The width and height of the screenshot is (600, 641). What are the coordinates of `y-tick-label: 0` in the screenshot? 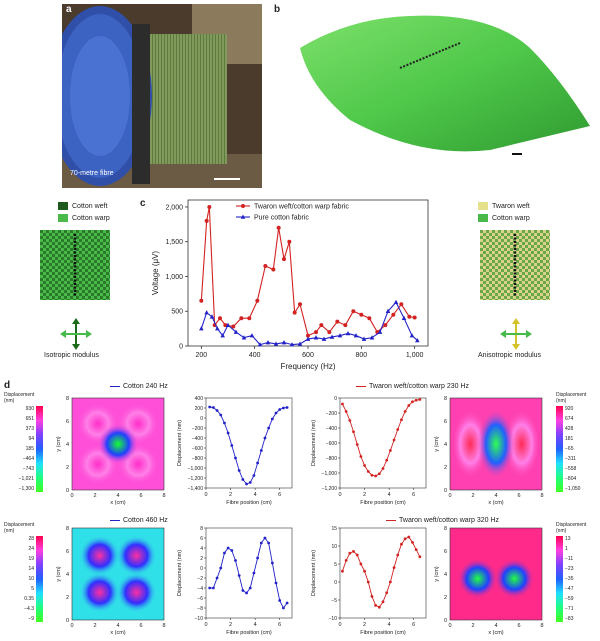 It's located at (201, 419).